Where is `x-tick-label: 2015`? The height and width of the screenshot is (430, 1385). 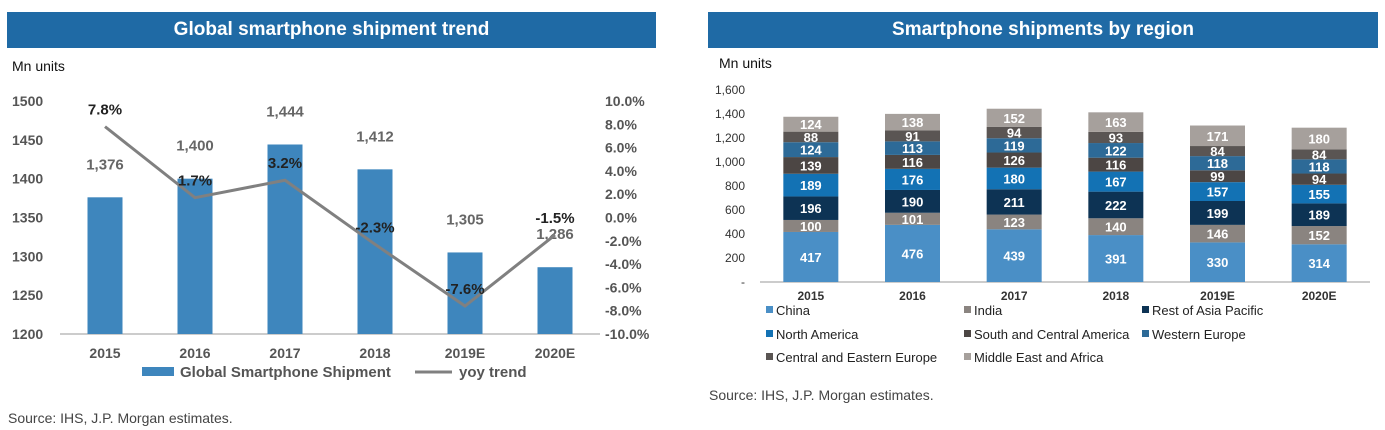 x-tick-label: 2015 is located at coordinates (104, 353).